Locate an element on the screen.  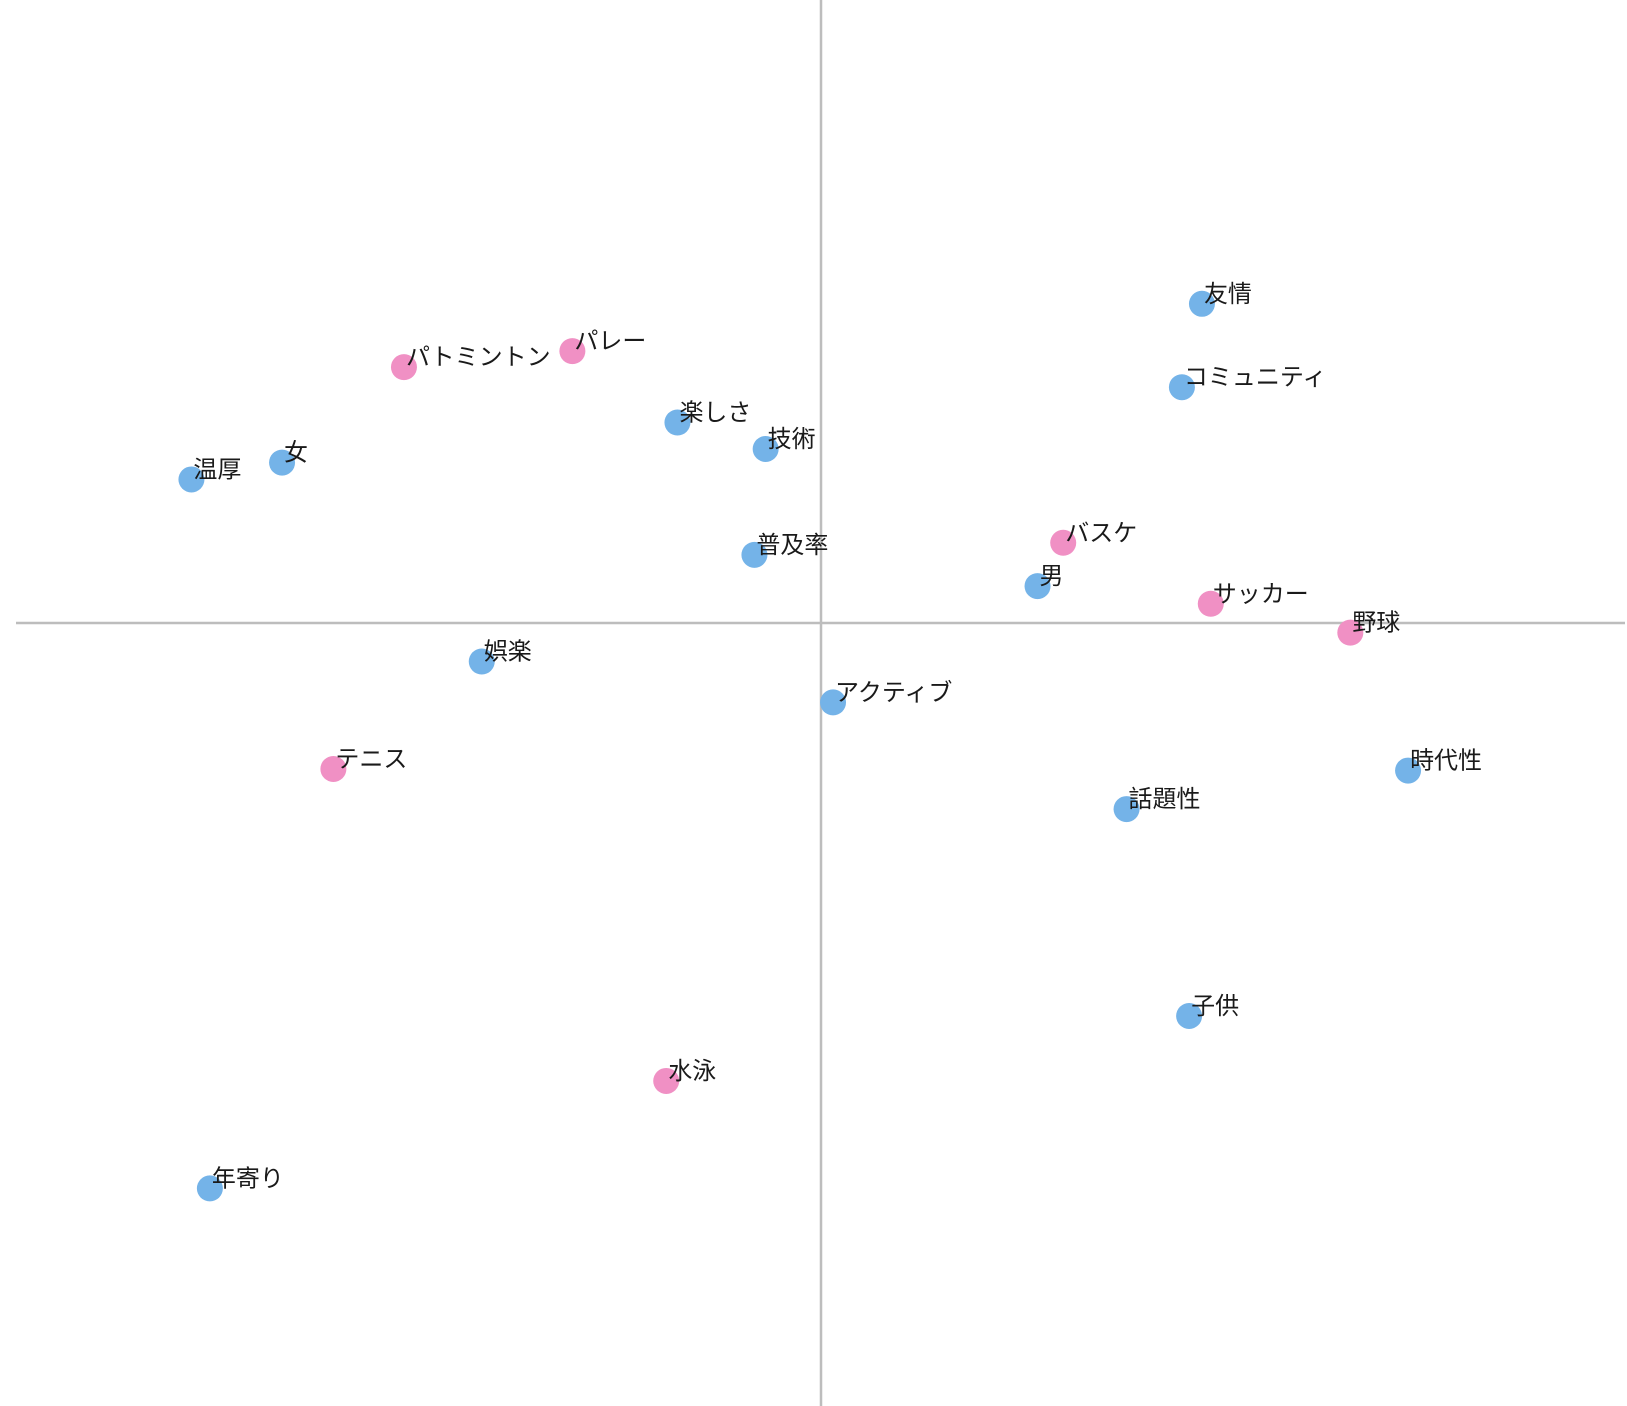
point-label: 水泳 is located at coordinates (692, 1071).